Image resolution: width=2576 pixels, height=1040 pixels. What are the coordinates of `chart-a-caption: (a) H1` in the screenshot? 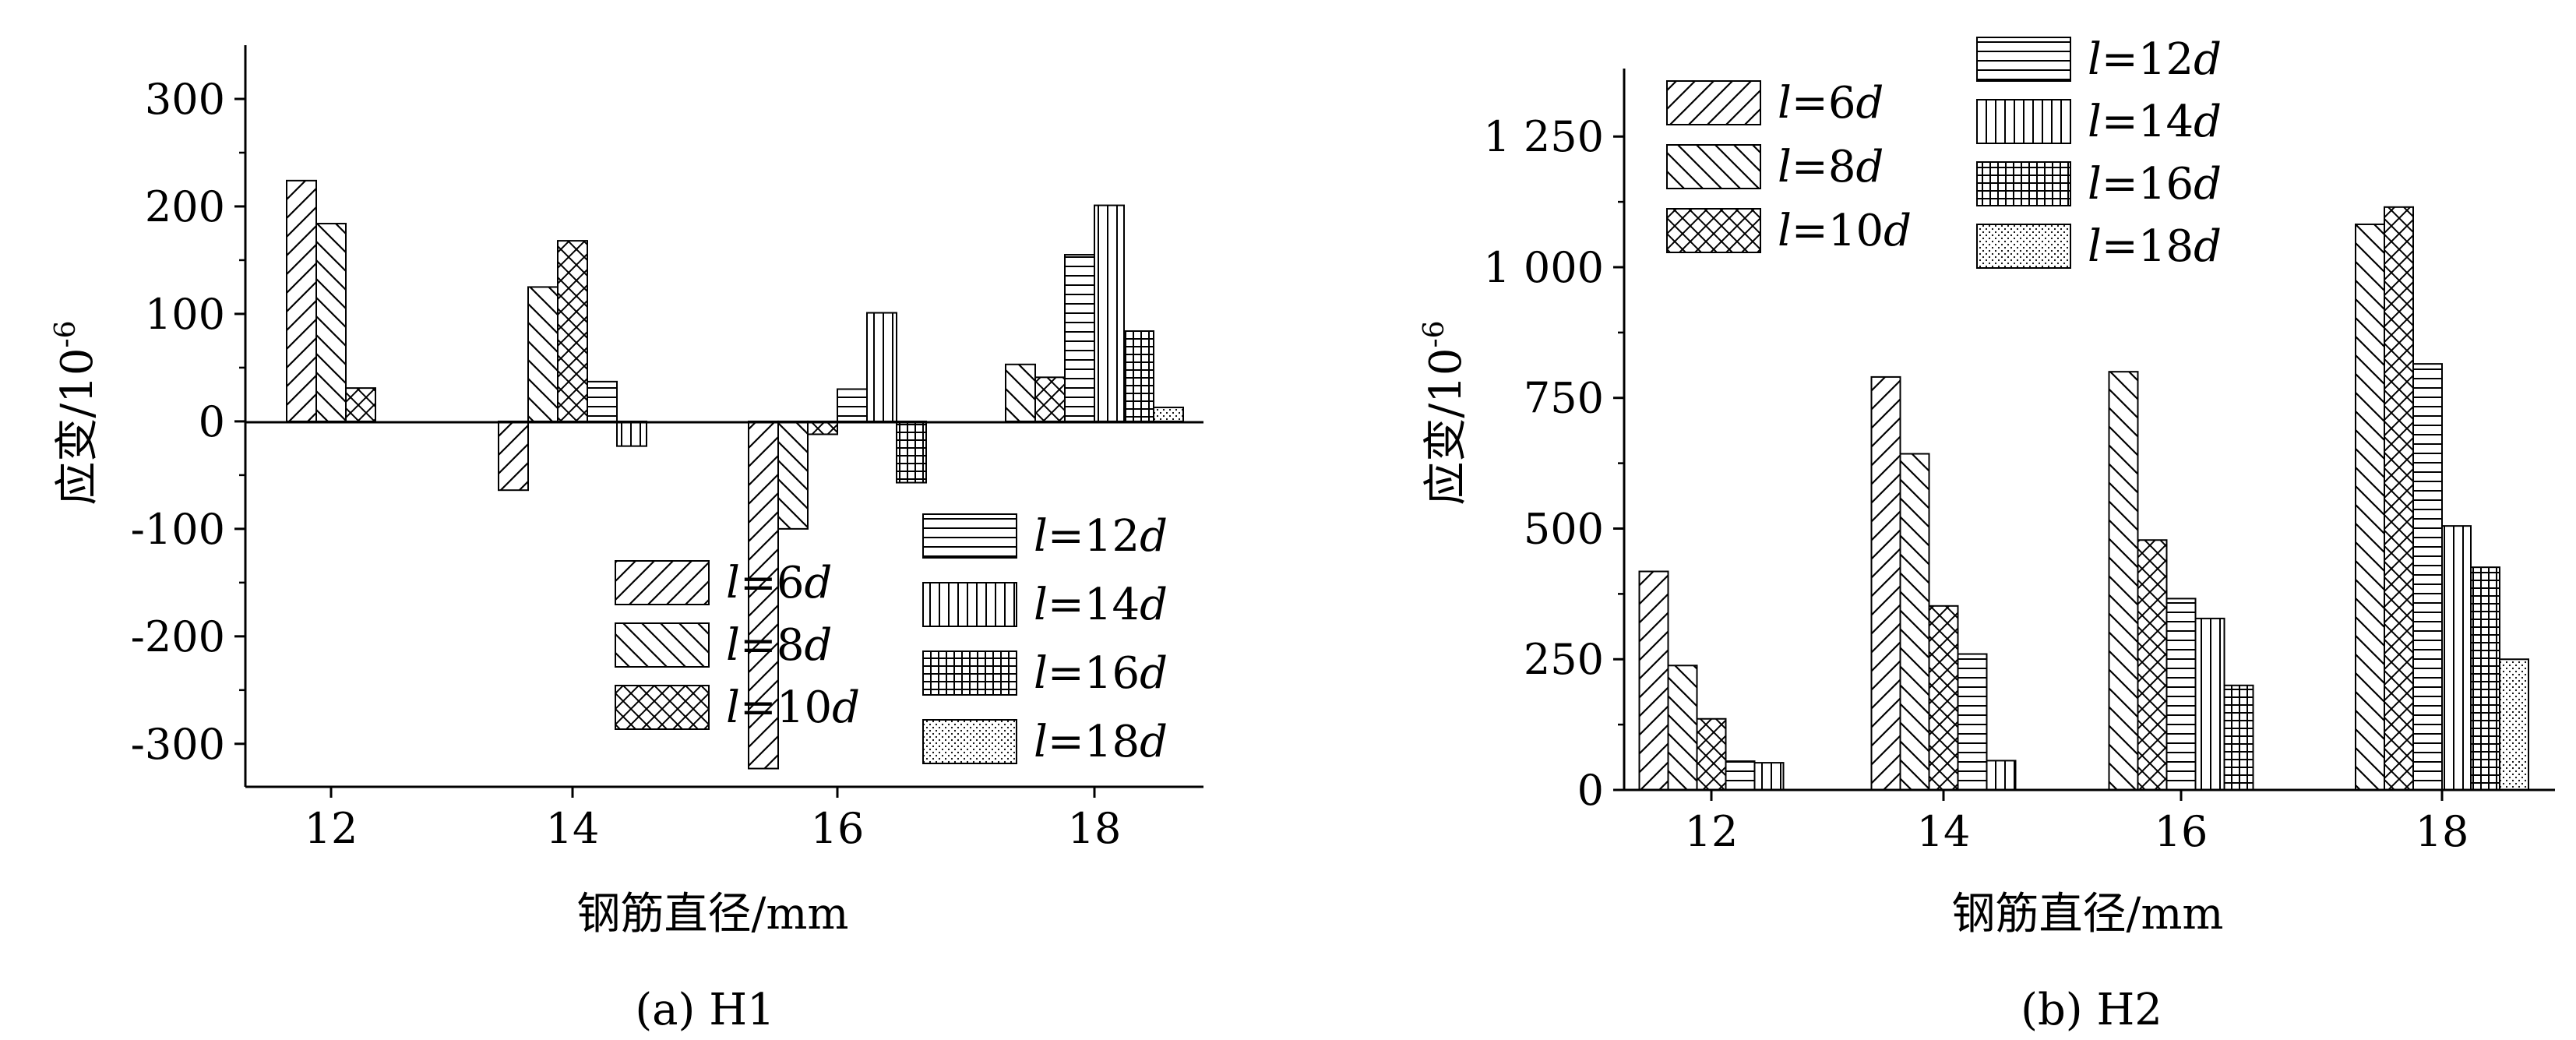 It's located at (704, 1010).